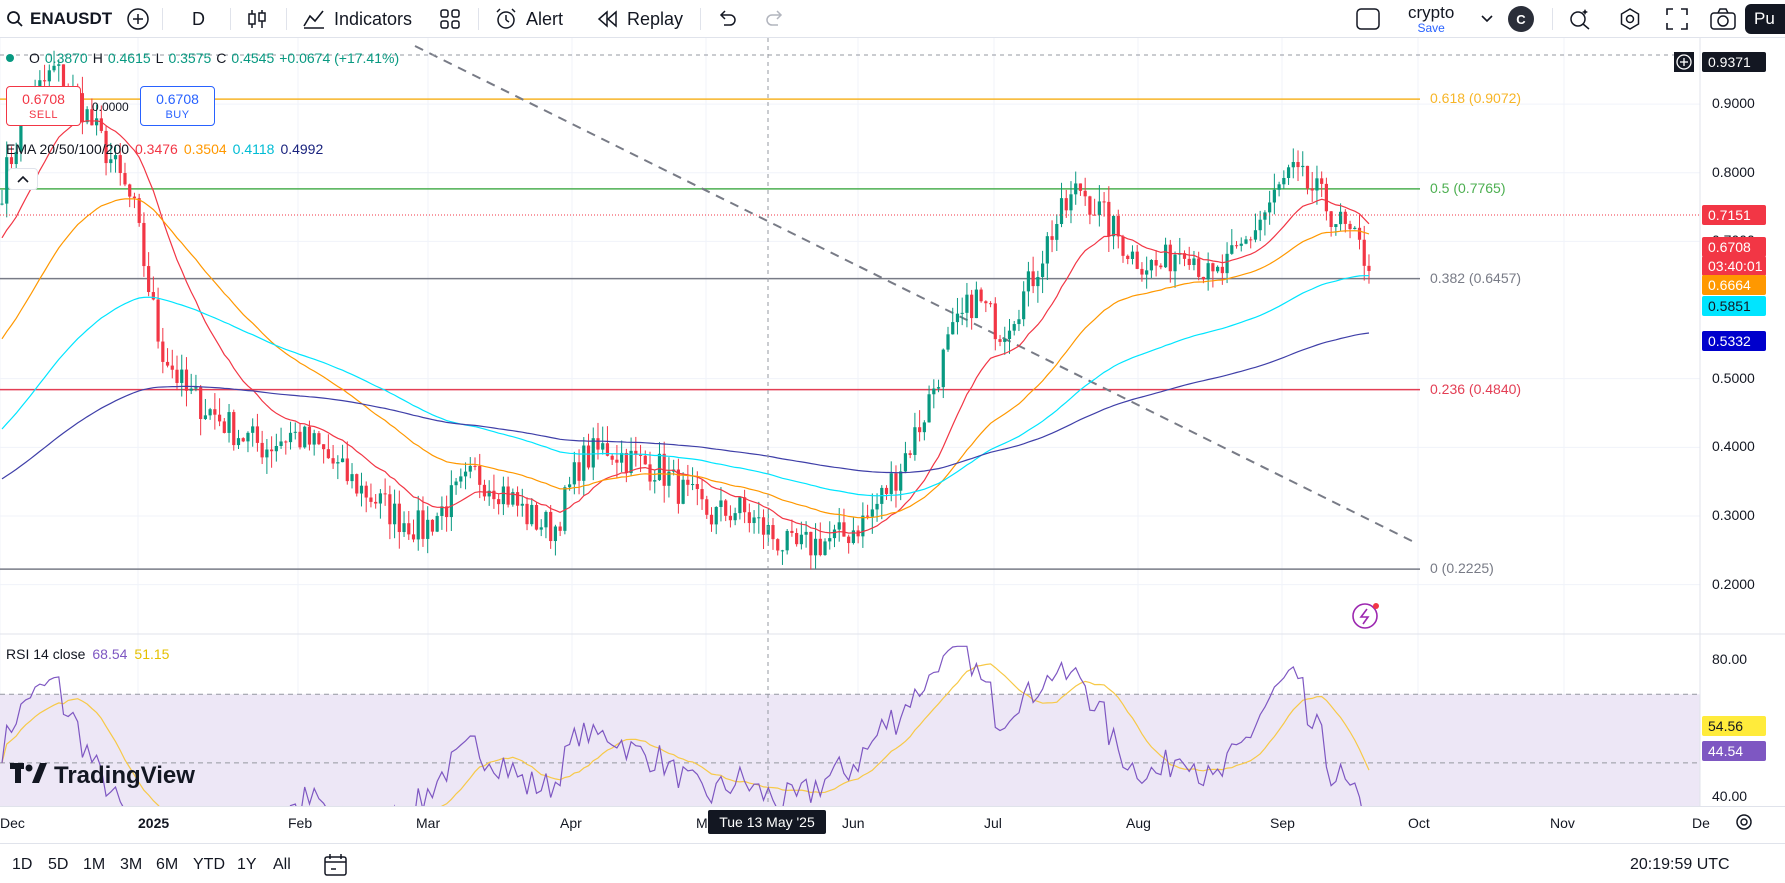  Describe the element at coordinates (450, 19) in the screenshot. I see `templates-button` at that location.